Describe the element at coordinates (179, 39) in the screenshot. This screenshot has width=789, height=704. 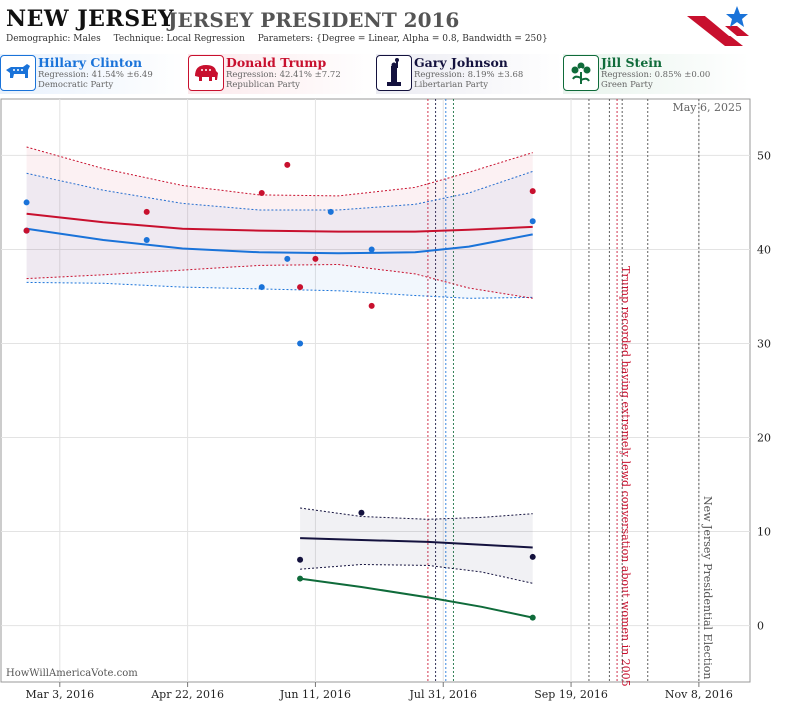
I see `technique-text: Technique: Local Regression` at that location.